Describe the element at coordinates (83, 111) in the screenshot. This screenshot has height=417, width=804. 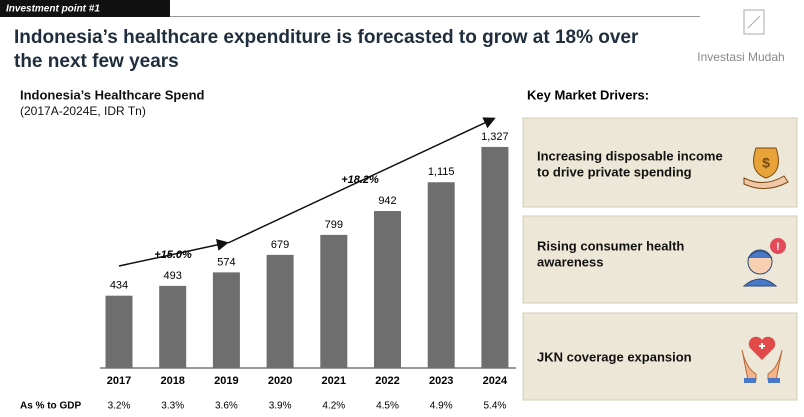
I see `chart-subtitle: (2017A-2024E, IDR Tn)` at that location.